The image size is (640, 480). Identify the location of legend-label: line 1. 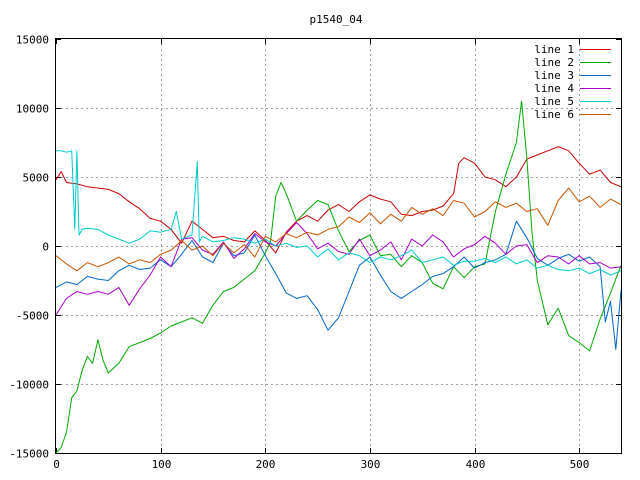
(554, 49).